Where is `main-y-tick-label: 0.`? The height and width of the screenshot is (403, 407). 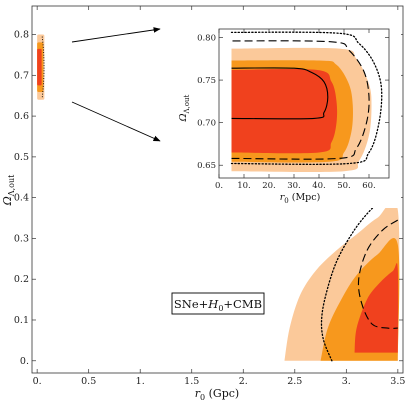 main-y-tick-label: 0. is located at coordinates (24, 361).